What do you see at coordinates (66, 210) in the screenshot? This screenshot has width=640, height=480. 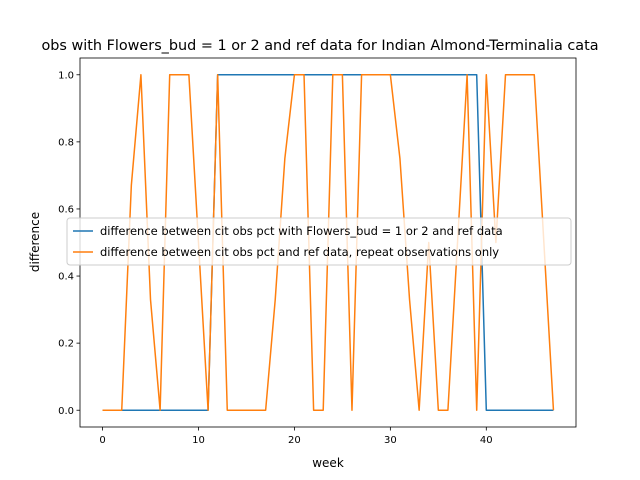 I see `y-tick-label: 0.6` at bounding box center [66, 210].